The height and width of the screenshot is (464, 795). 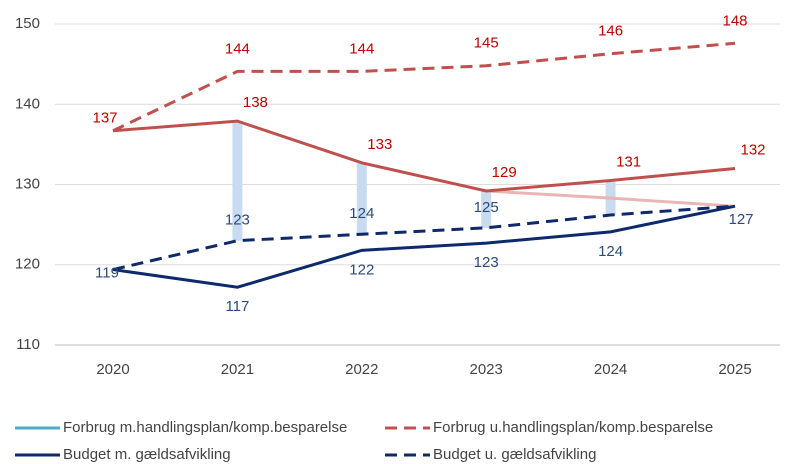 What do you see at coordinates (628, 161) in the screenshot?
I see `data-label: 131` at bounding box center [628, 161].